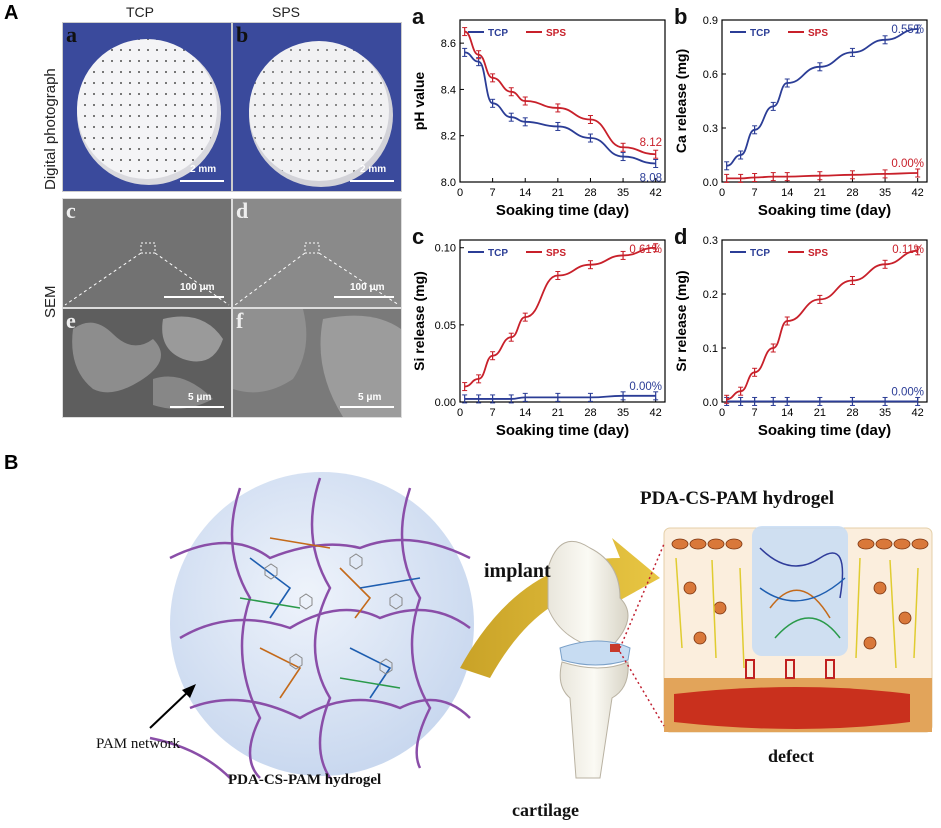  Describe the element at coordinates (642, 689) in the screenshot. I see `zoom-line-bottom` at that location.